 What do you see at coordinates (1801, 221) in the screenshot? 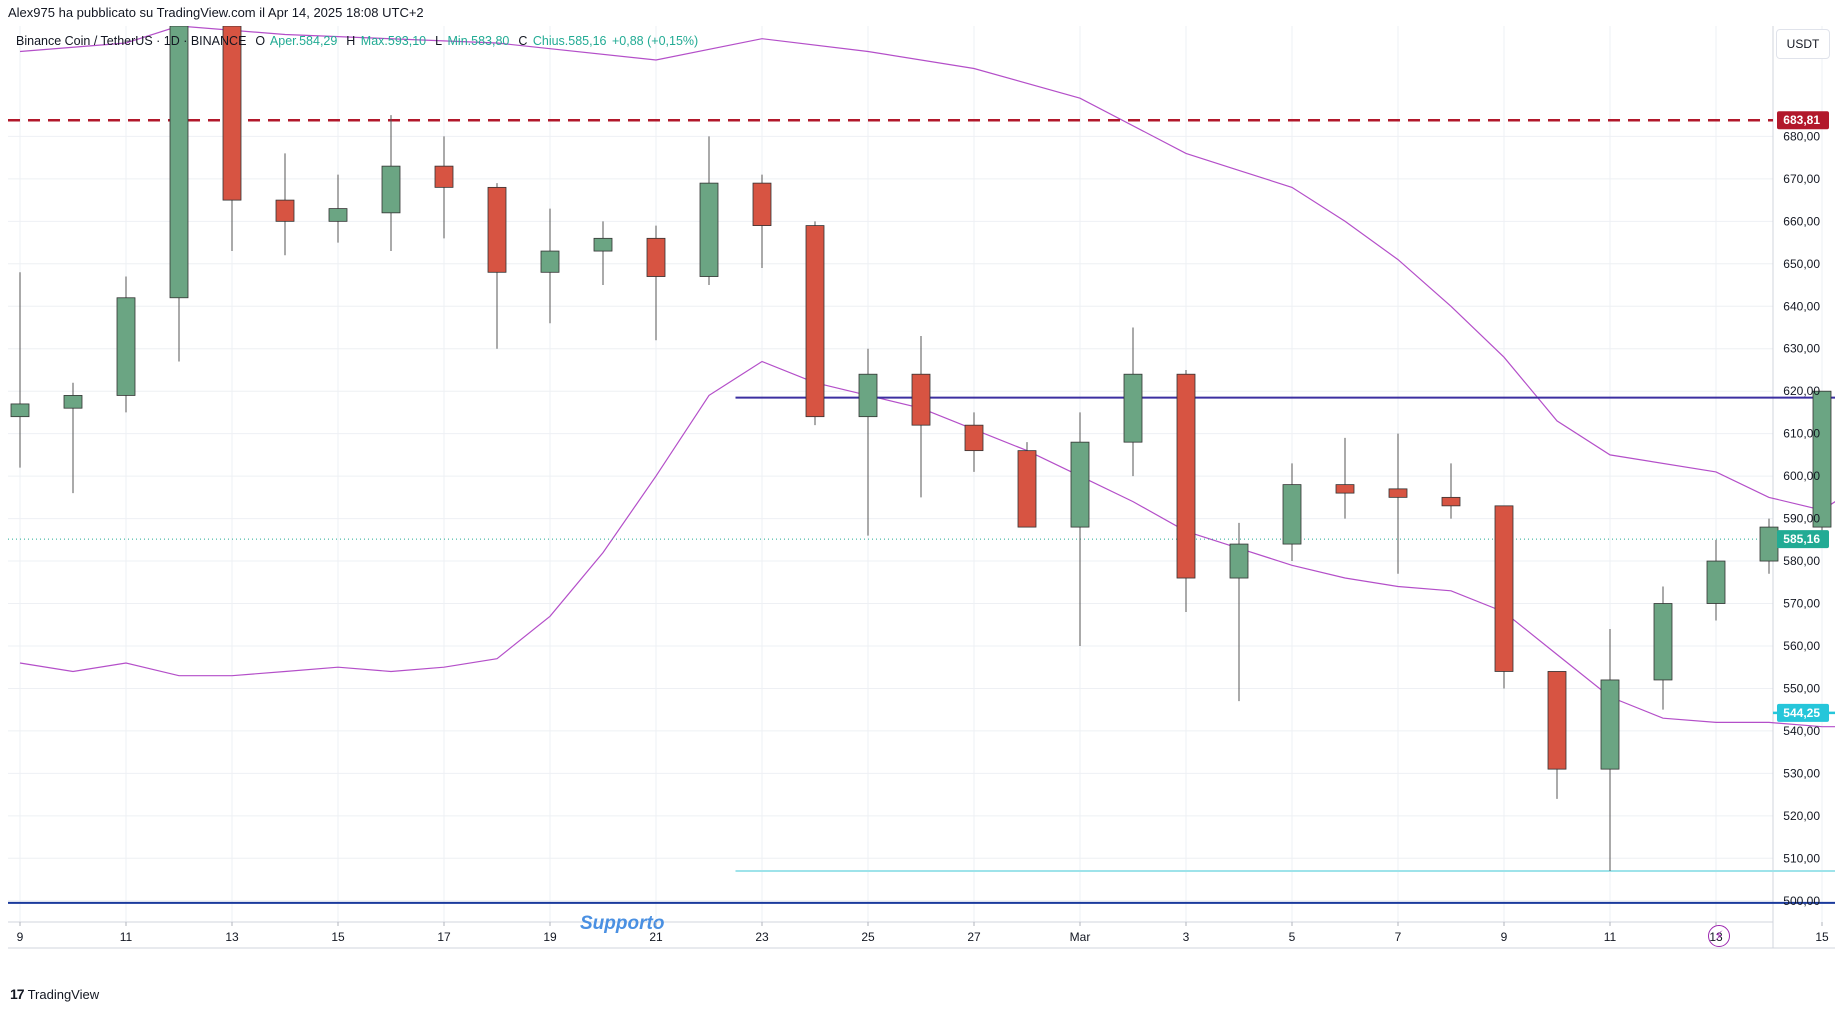
I see `price-tick-label: 660,00` at bounding box center [1801, 221].